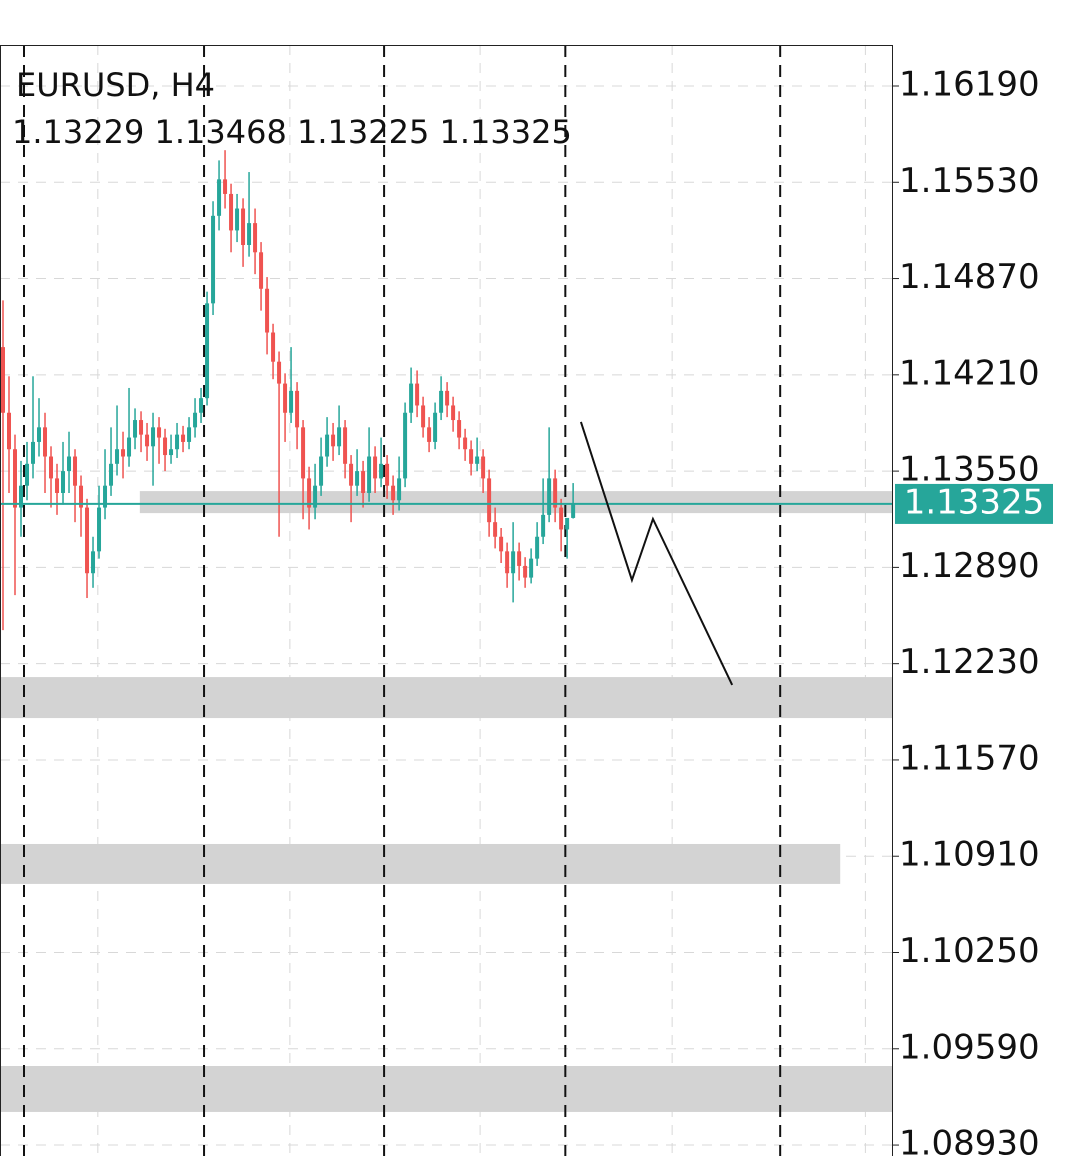 The image size is (1080, 1156). What do you see at coordinates (221, 132) in the screenshot?
I see `high-value: 1.13468` at bounding box center [221, 132].